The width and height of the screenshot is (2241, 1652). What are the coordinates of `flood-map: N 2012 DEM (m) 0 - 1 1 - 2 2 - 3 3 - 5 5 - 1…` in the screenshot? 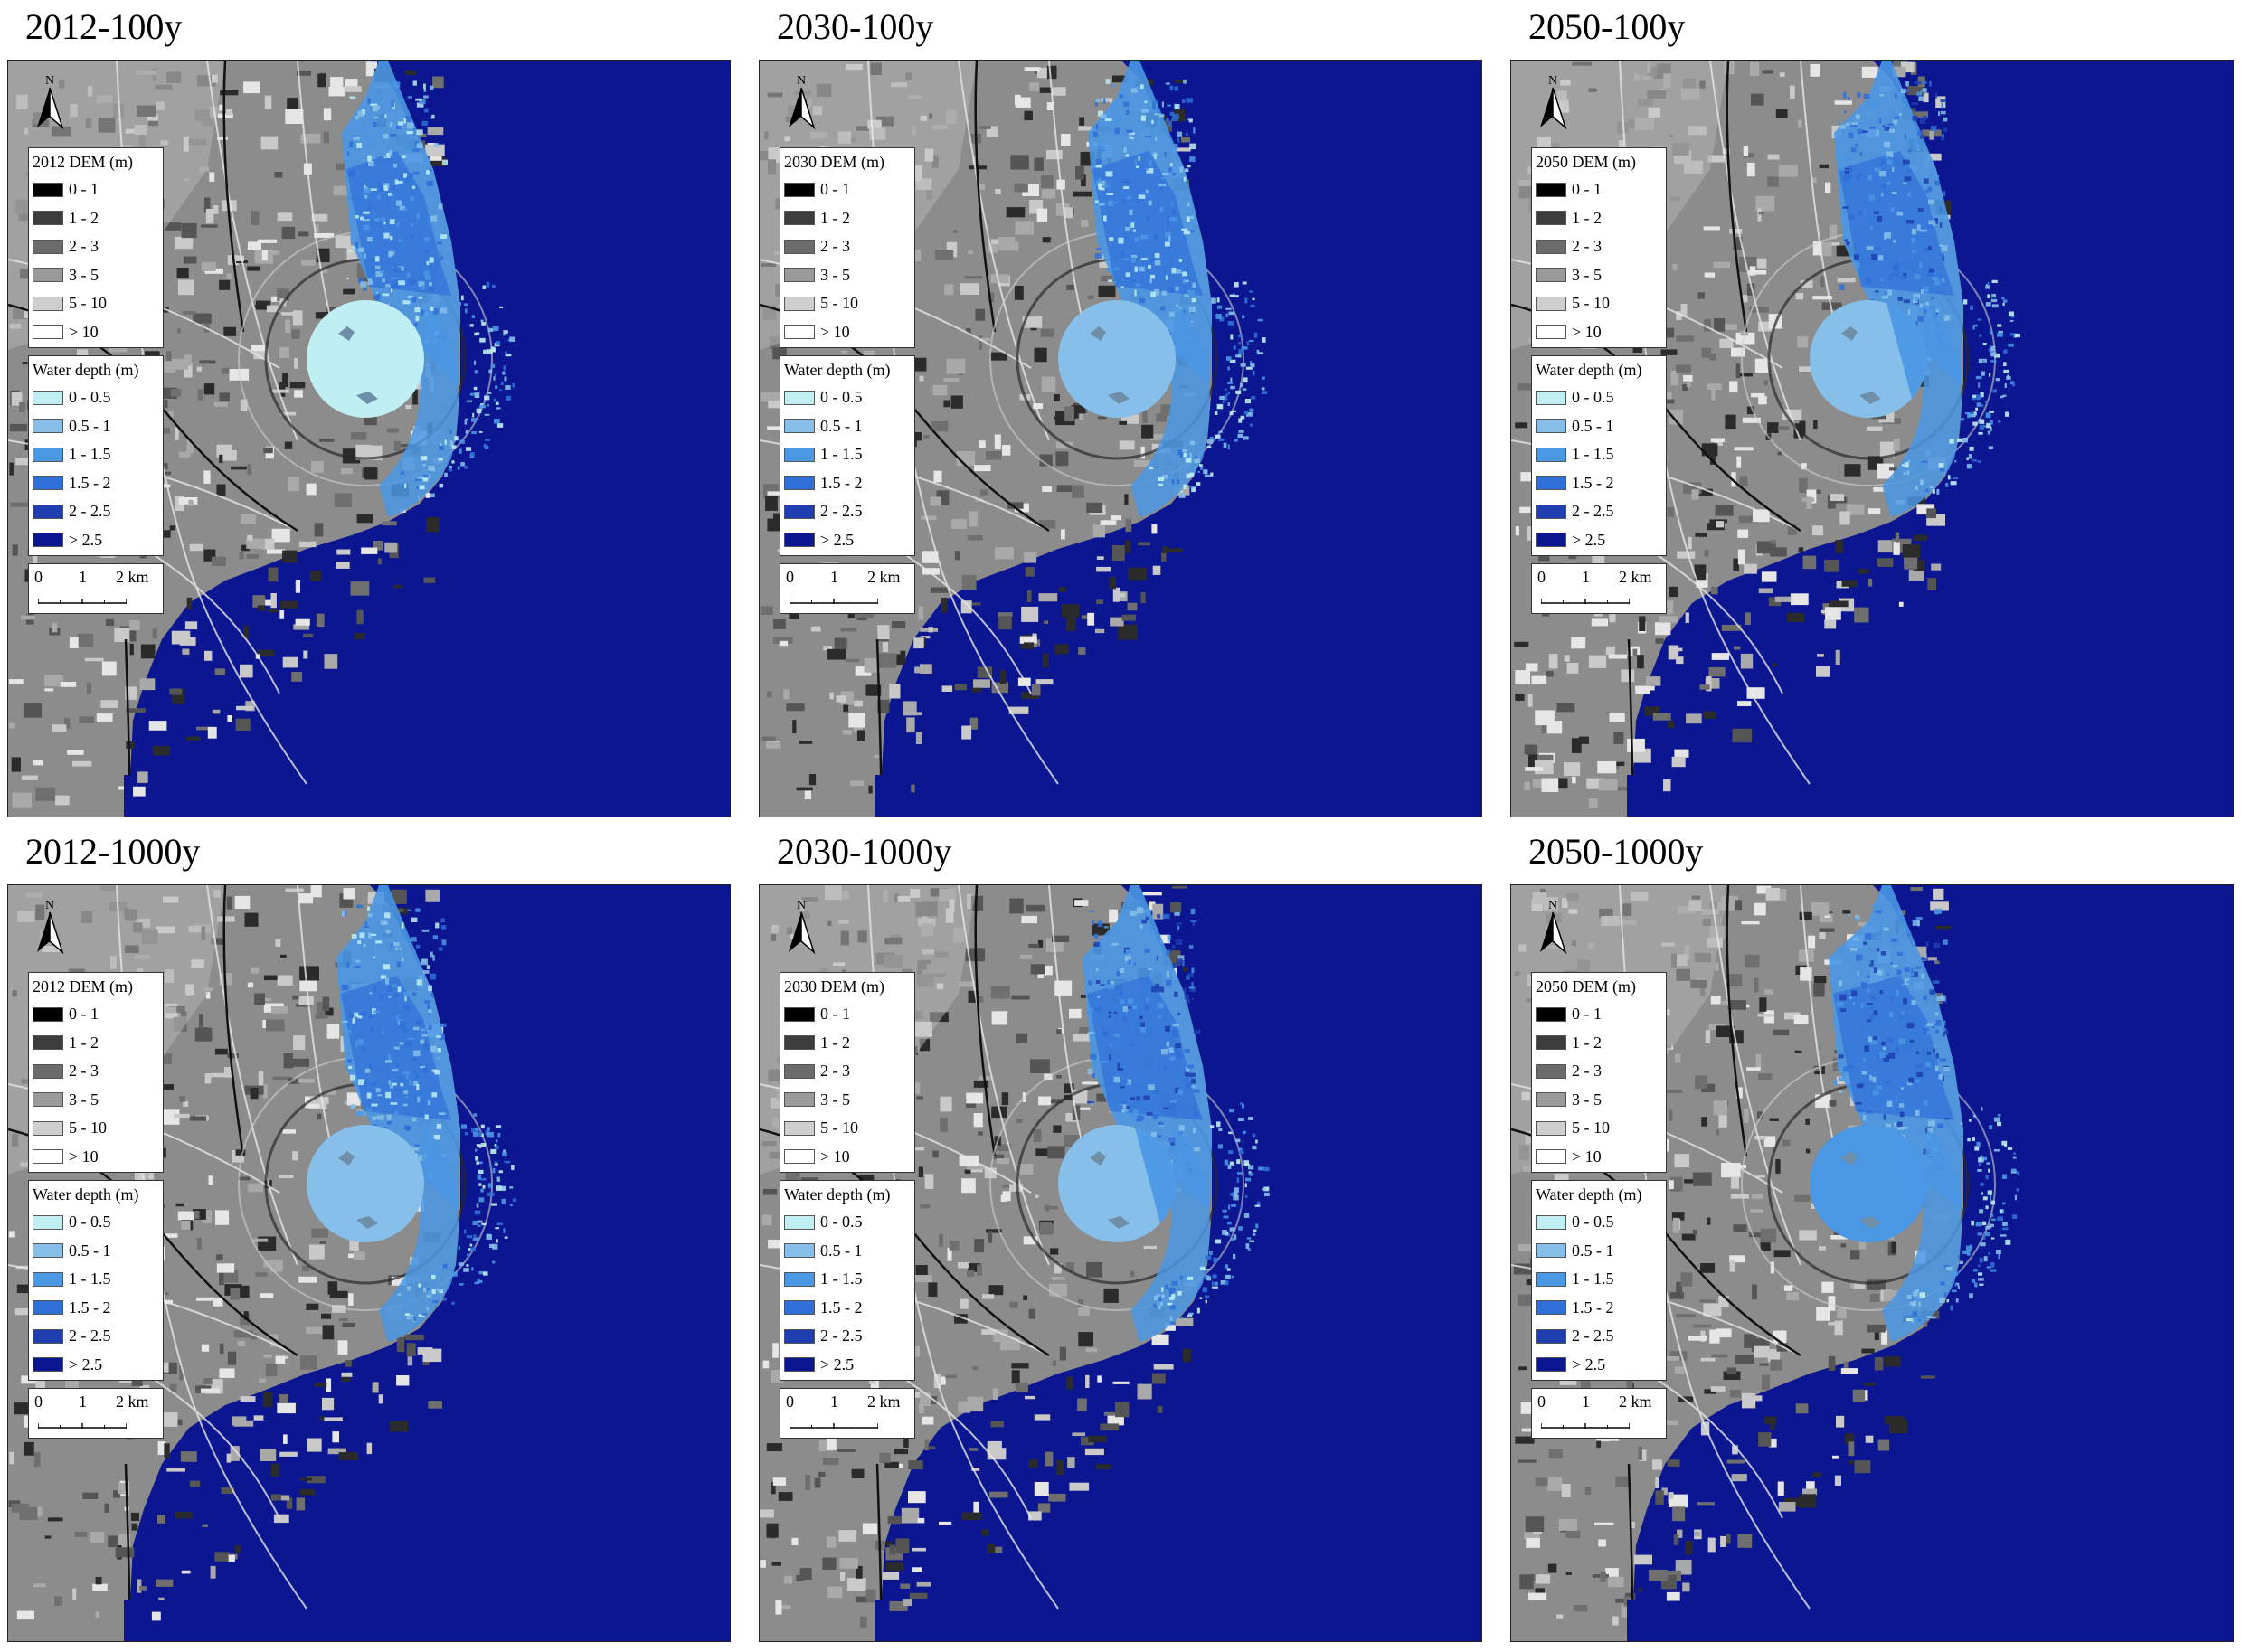 It's located at (369, 438).